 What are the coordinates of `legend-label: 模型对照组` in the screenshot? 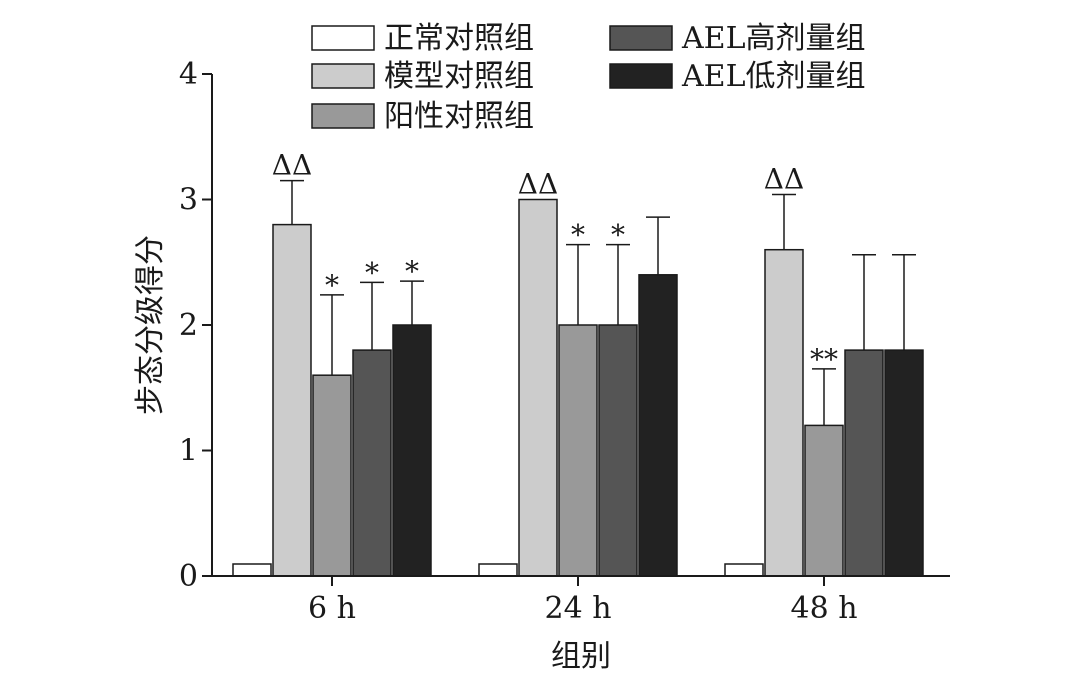 It's located at (459, 76).